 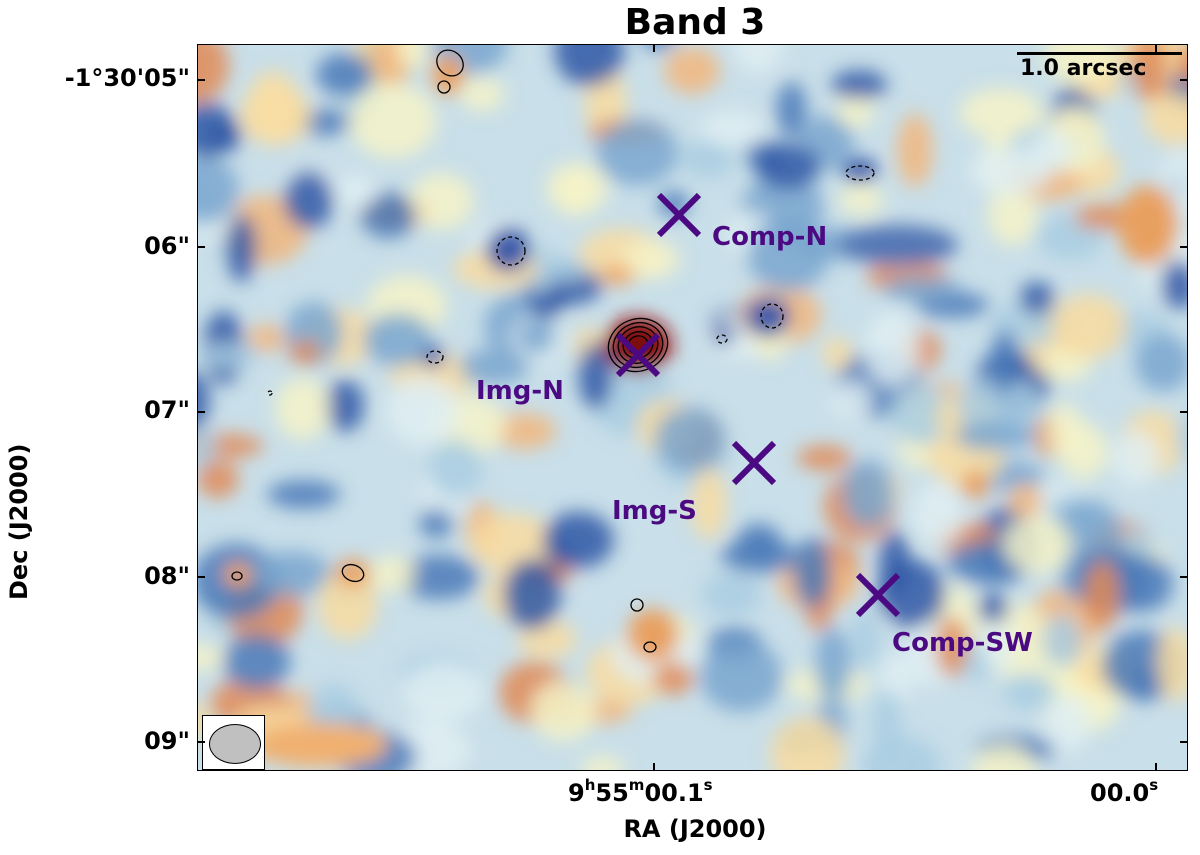 What do you see at coordinates (167, 741) in the screenshot?
I see `ytick-label: 09"` at bounding box center [167, 741].